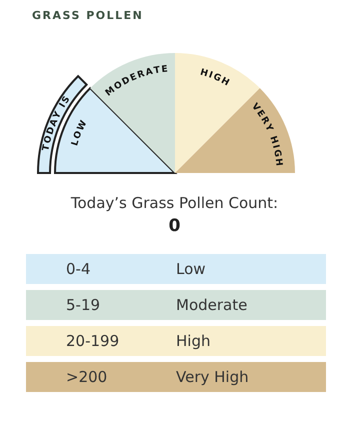 The image size is (361, 446). I want to click on text: Low, so click(191, 269).